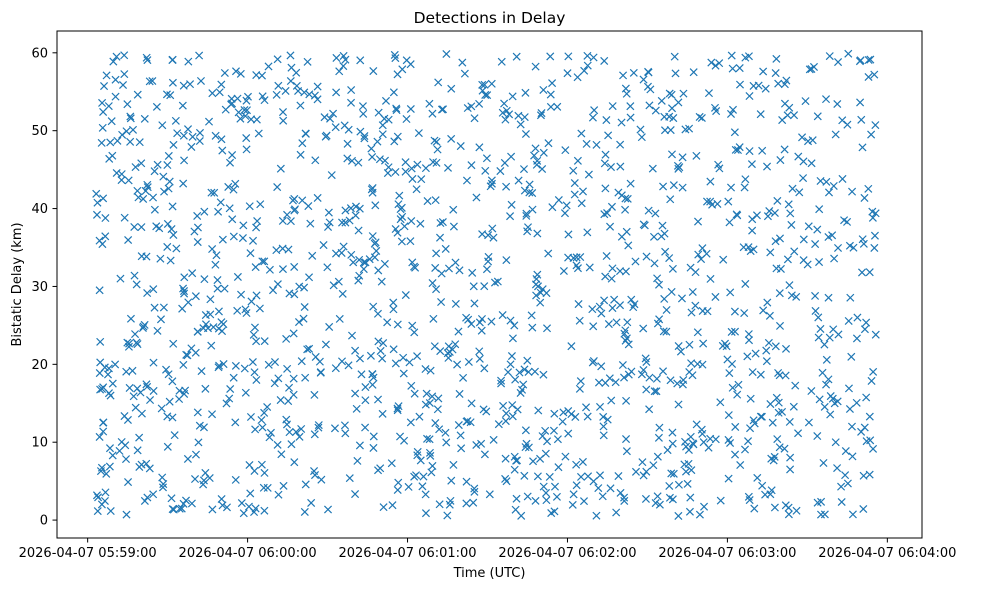  What do you see at coordinates (17, 284) in the screenshot?
I see `y-axis-label: Bistatic Delay (km)` at bounding box center [17, 284].